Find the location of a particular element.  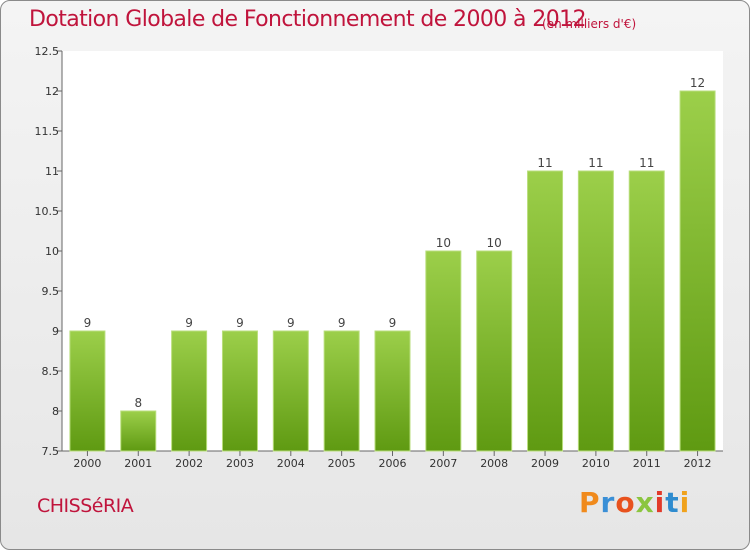

x-tick-label: 2003 is located at coordinates (240, 463).